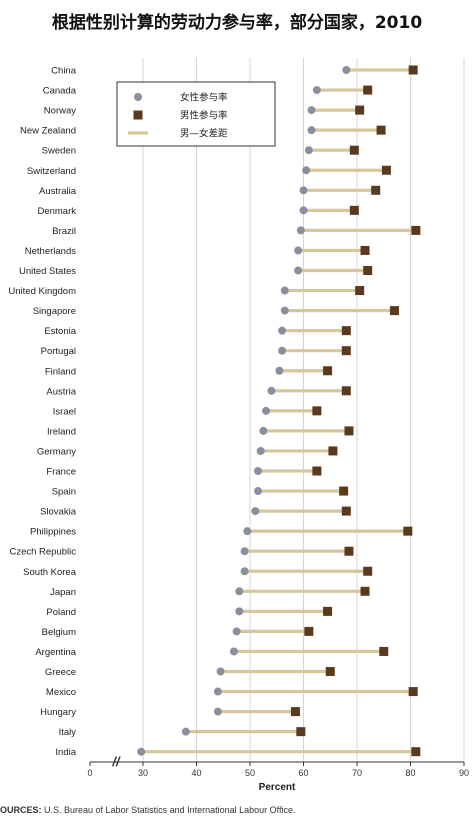 The width and height of the screenshot is (474, 828). I want to click on category-label: China, so click(64, 71).